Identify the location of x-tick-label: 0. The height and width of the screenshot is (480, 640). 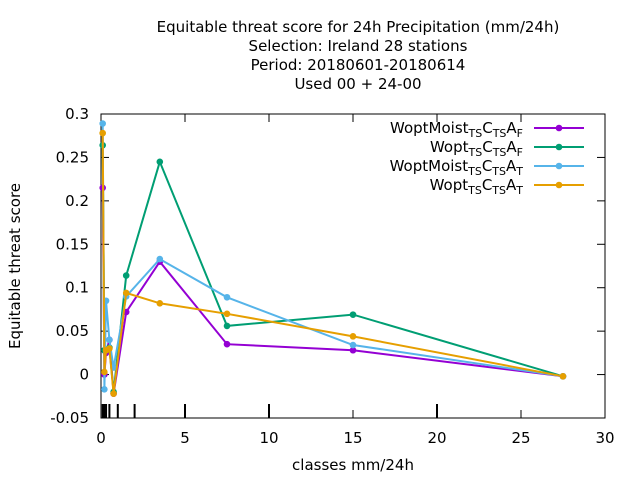
(101, 438).